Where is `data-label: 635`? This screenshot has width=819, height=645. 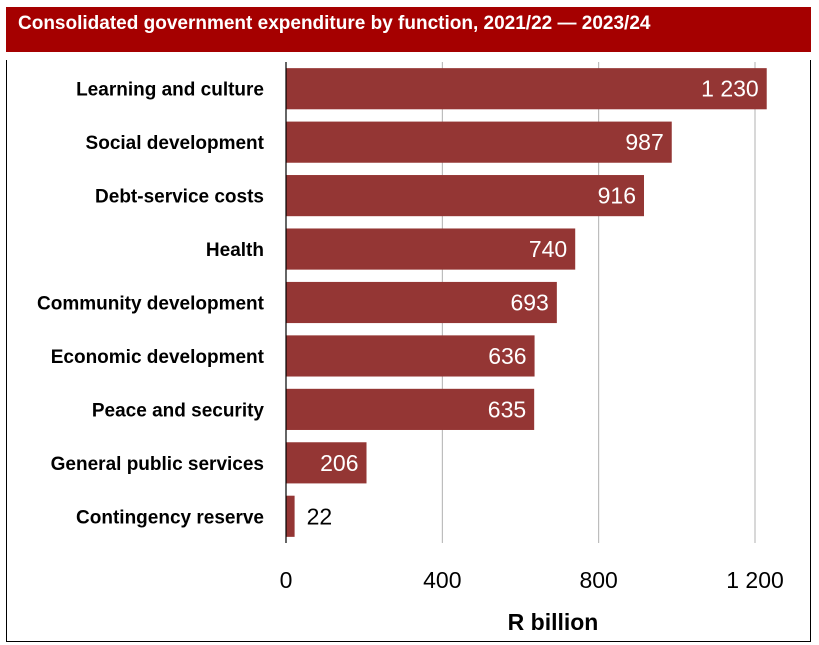
data-label: 635 is located at coordinates (507, 409).